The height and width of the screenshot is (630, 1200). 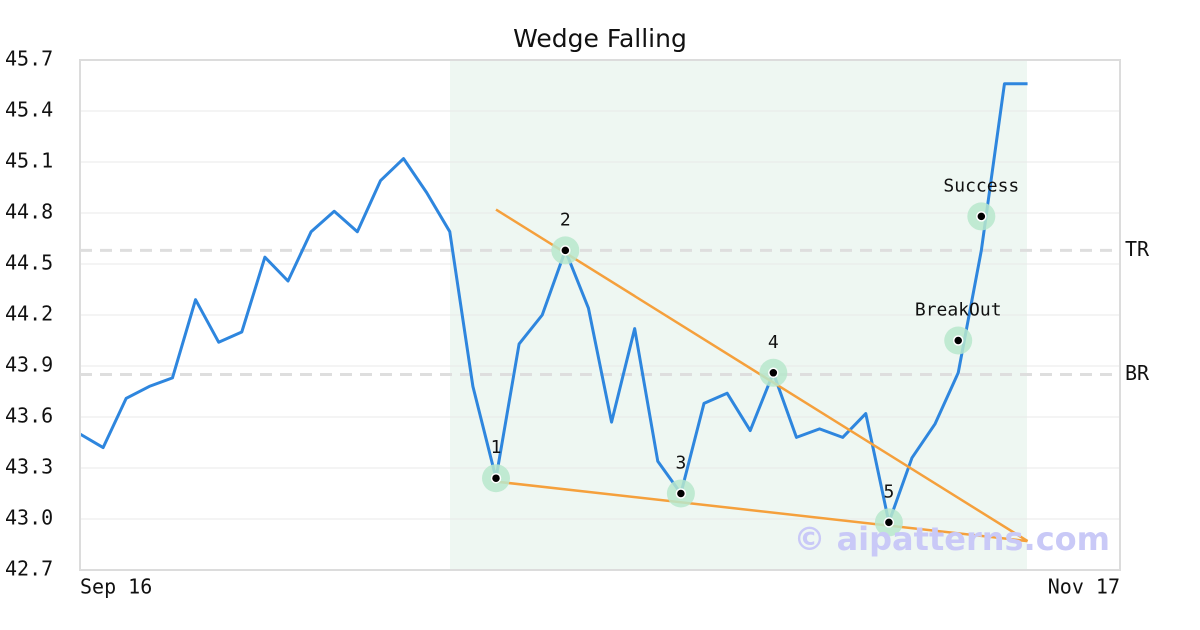 What do you see at coordinates (496, 447) in the screenshot?
I see `pivot-label: 1` at bounding box center [496, 447].